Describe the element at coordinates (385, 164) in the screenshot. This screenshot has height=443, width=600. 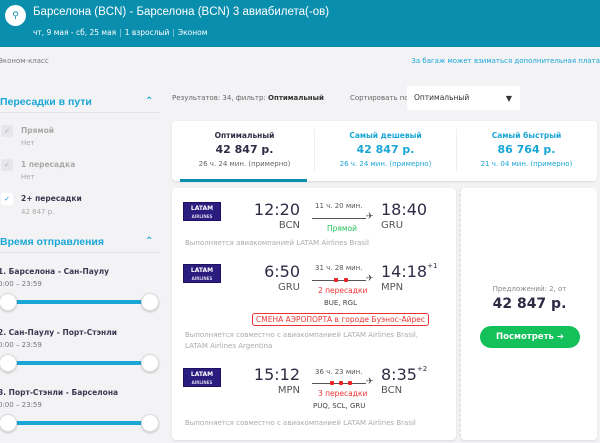
I see `tab-duration: 26 ч. 24 мин. (примерно)` at that location.